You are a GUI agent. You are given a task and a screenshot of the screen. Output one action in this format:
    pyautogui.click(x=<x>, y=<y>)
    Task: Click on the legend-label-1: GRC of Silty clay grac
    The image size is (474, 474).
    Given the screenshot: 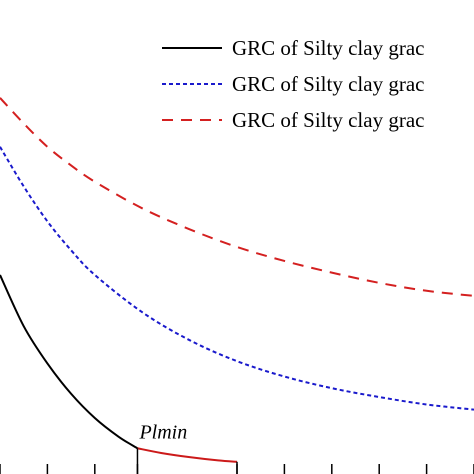 What is the action you would take?
    pyautogui.click(x=328, y=48)
    